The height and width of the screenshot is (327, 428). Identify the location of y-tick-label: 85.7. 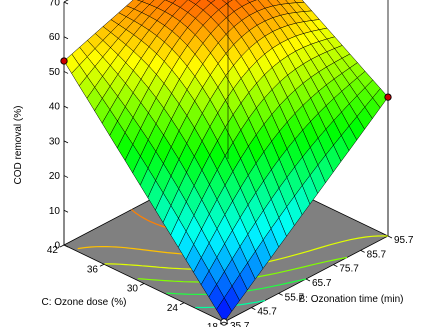
(377, 254).